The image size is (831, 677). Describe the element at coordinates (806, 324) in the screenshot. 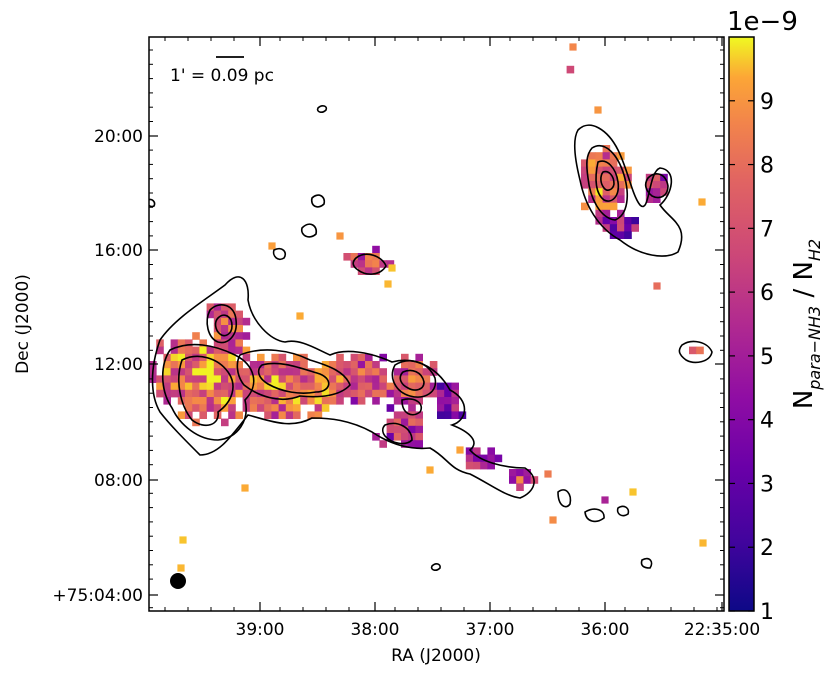

I see `colorbar-label: Npara−NH3 / NH2` at that location.